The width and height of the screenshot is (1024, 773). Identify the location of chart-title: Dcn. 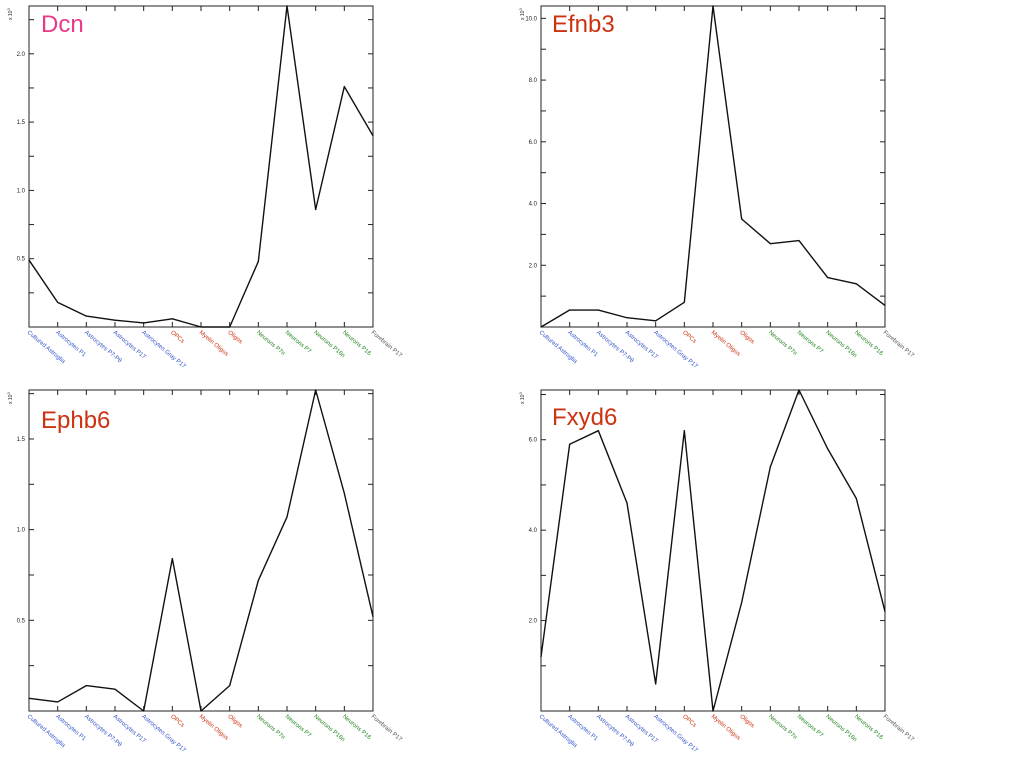
(62, 24).